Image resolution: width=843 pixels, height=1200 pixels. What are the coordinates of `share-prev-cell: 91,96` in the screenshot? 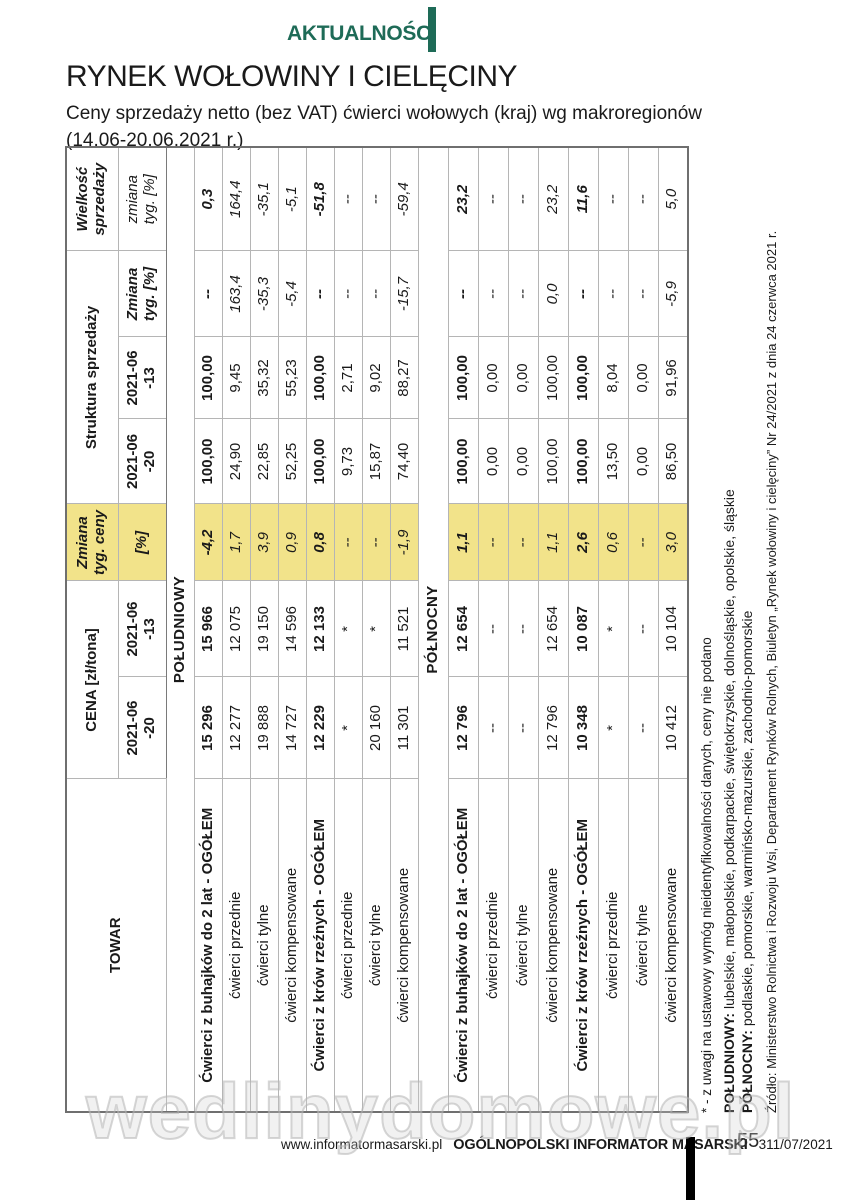 It's located at (673, 377).